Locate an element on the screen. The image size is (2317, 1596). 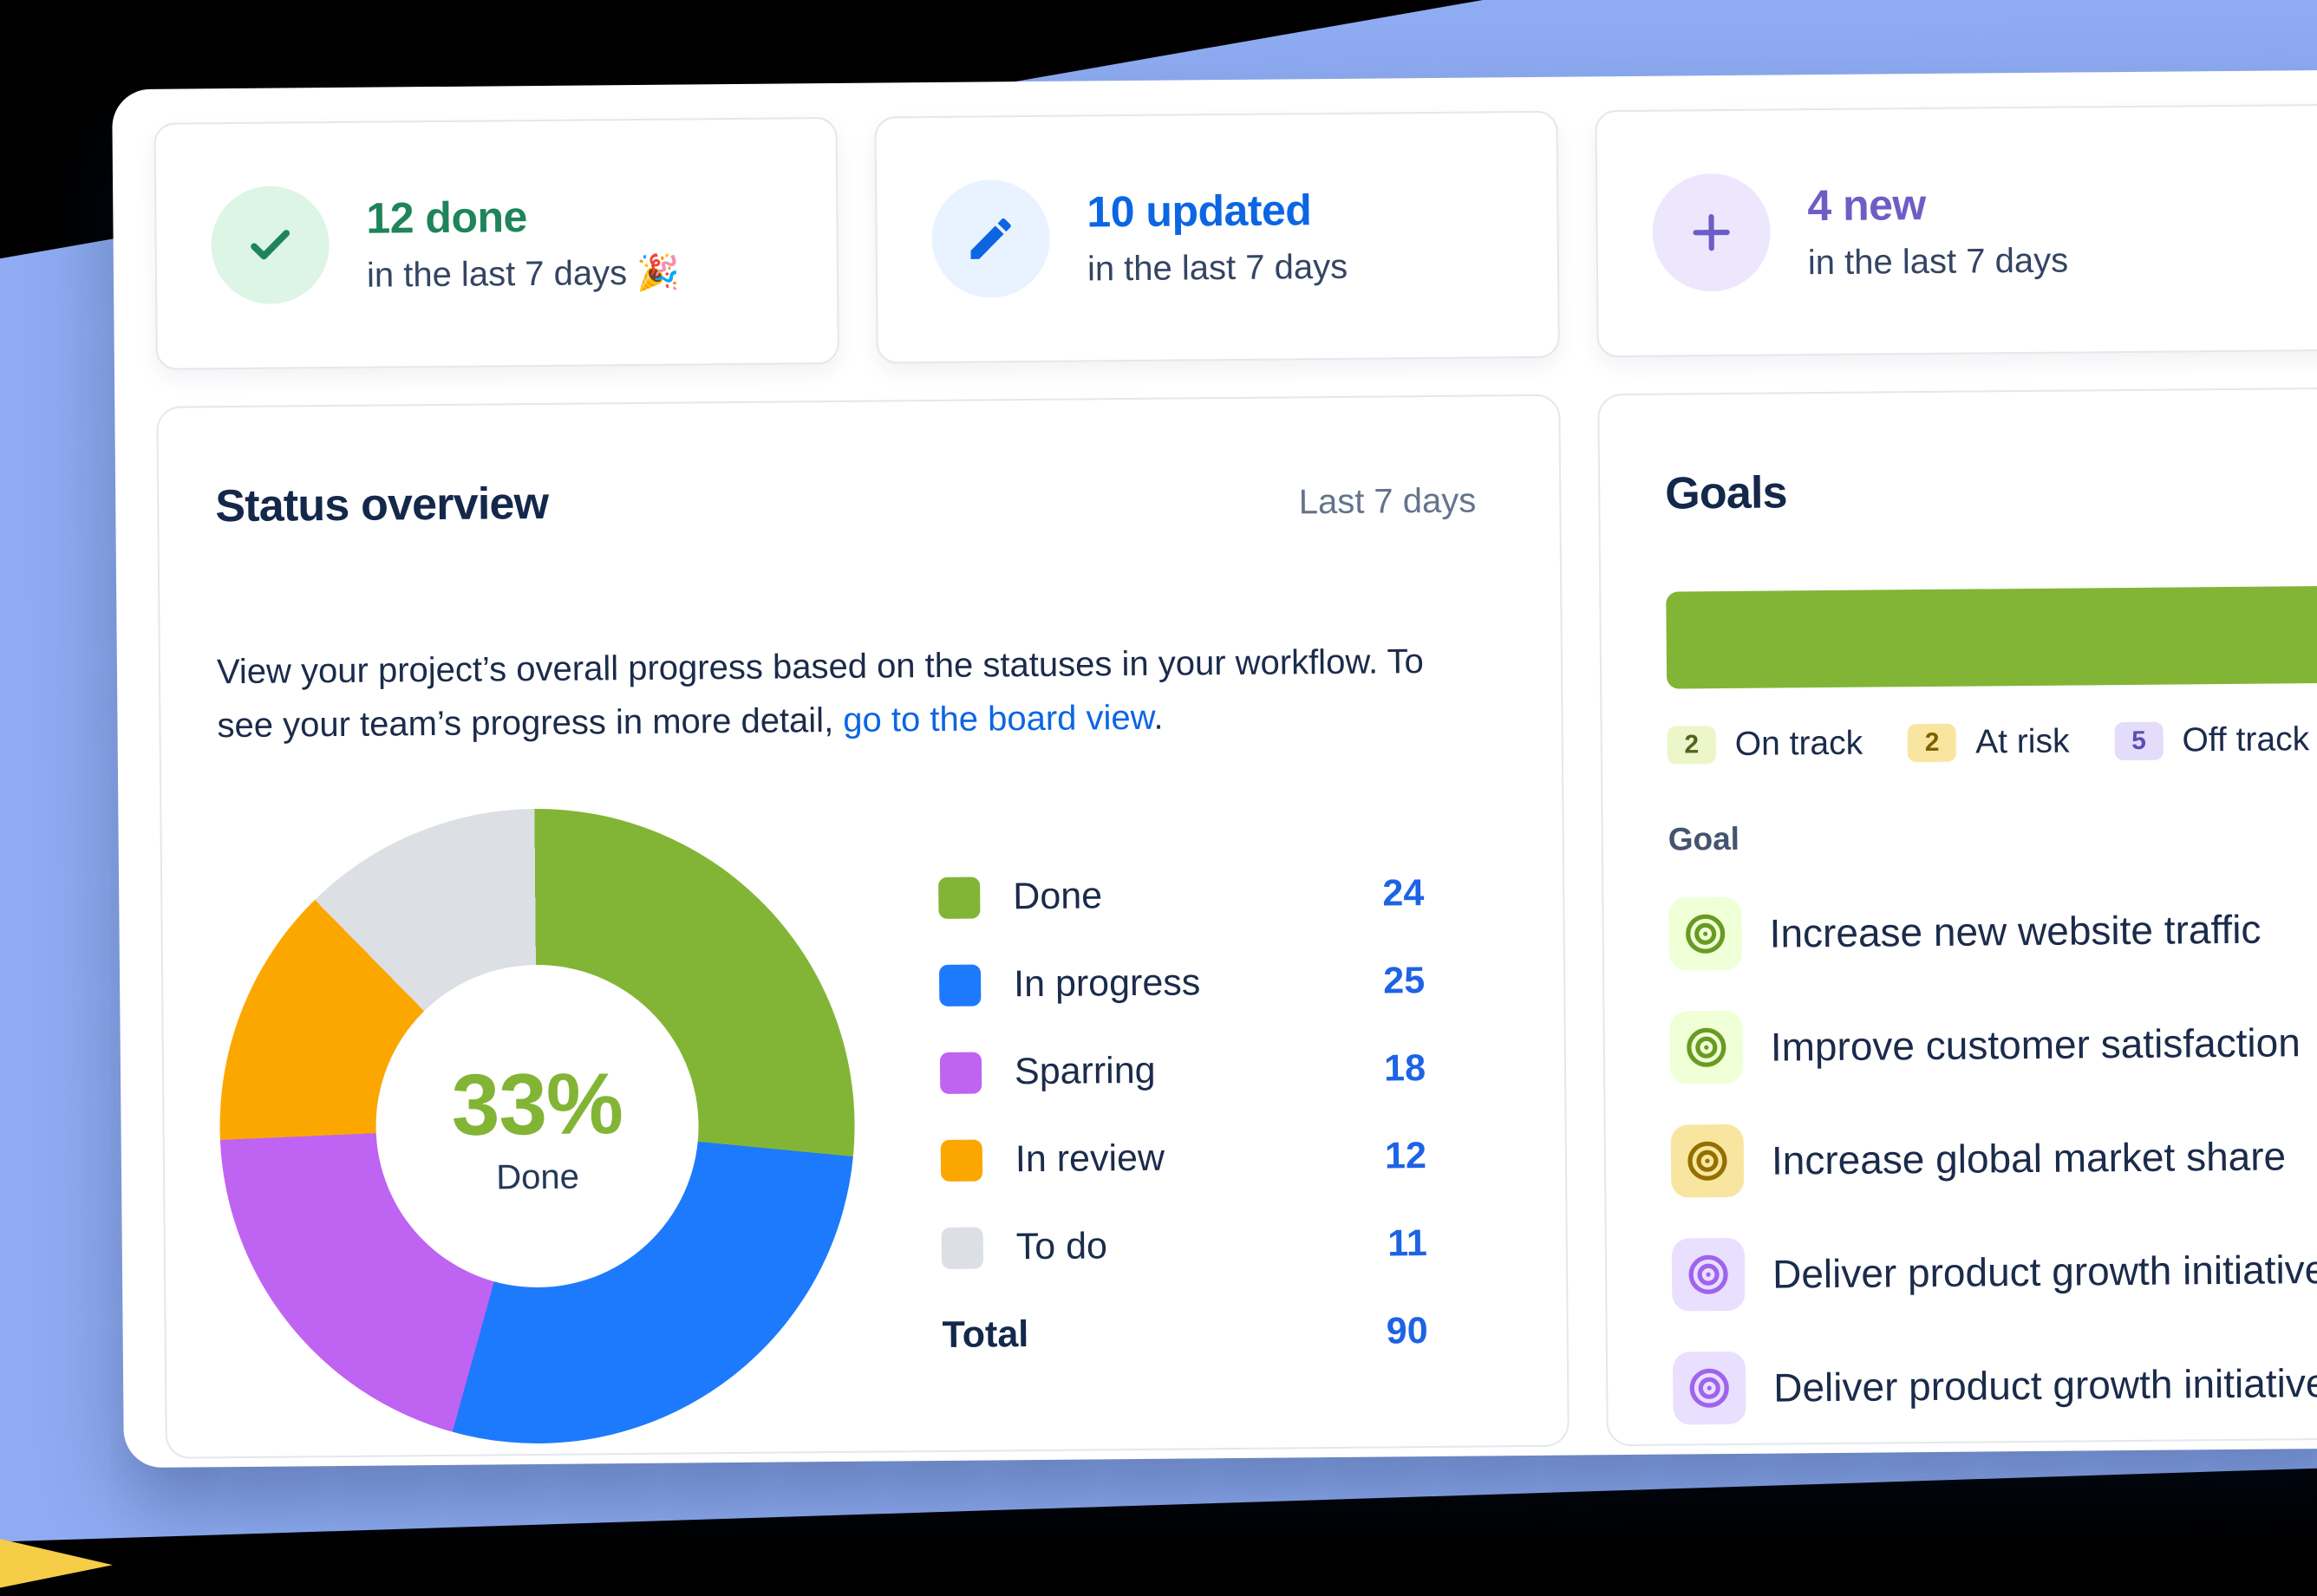
on-track-count-badge: 2 is located at coordinates (1691, 745).